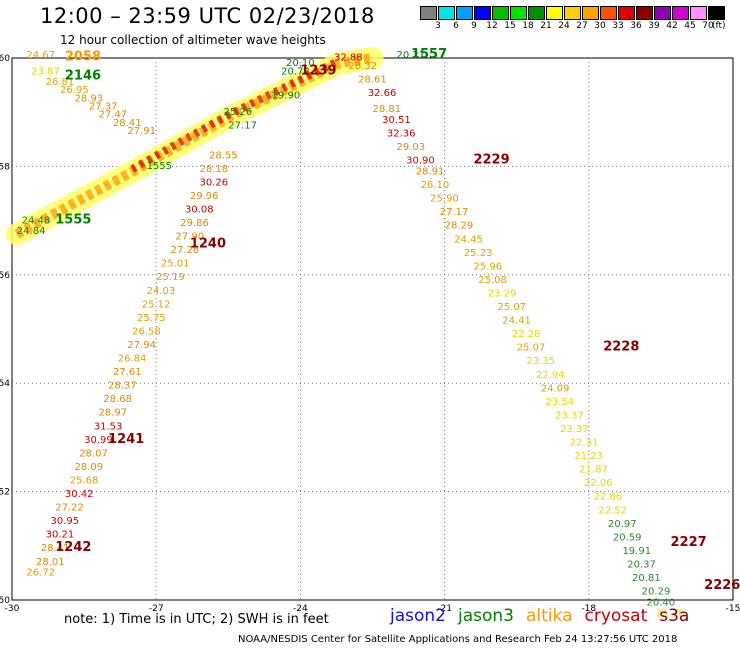  What do you see at coordinates (444, 199) in the screenshot?
I see `wave-height-value: 25.90` at bounding box center [444, 199].